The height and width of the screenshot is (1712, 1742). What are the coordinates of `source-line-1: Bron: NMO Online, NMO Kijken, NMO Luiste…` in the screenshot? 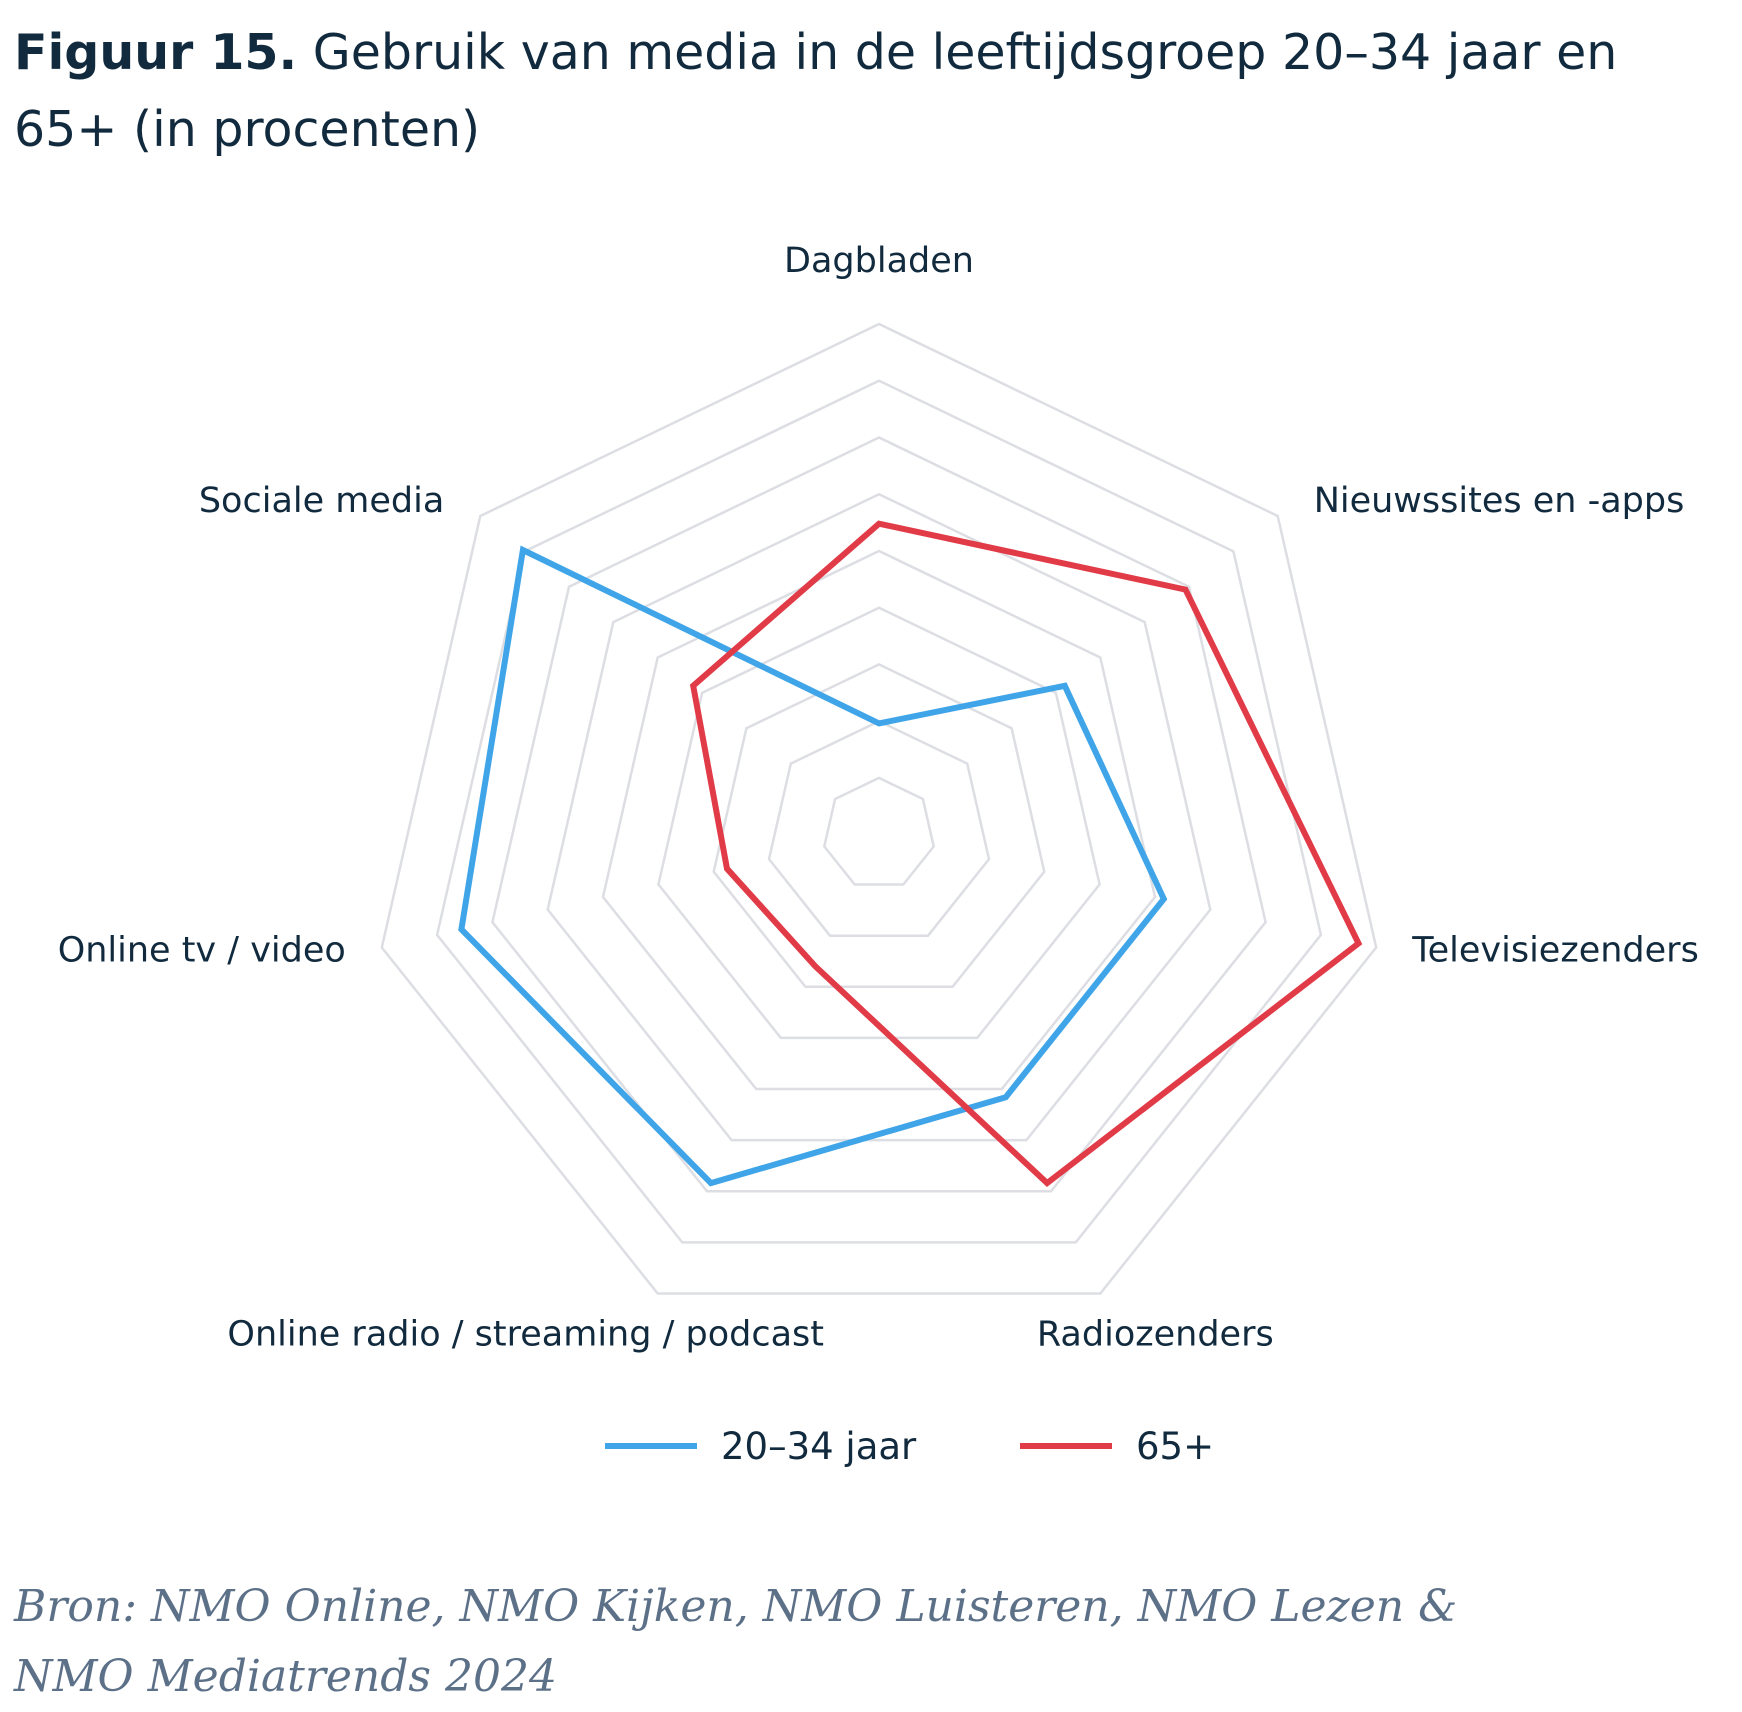 It's located at (736, 1606).